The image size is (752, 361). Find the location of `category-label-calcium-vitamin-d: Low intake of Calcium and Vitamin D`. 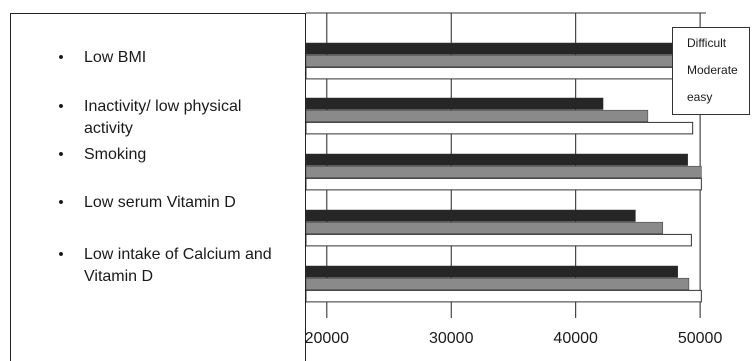

category-label-calcium-vitamin-d: Low intake of Calcium and Vitamin D is located at coordinates (178, 265).